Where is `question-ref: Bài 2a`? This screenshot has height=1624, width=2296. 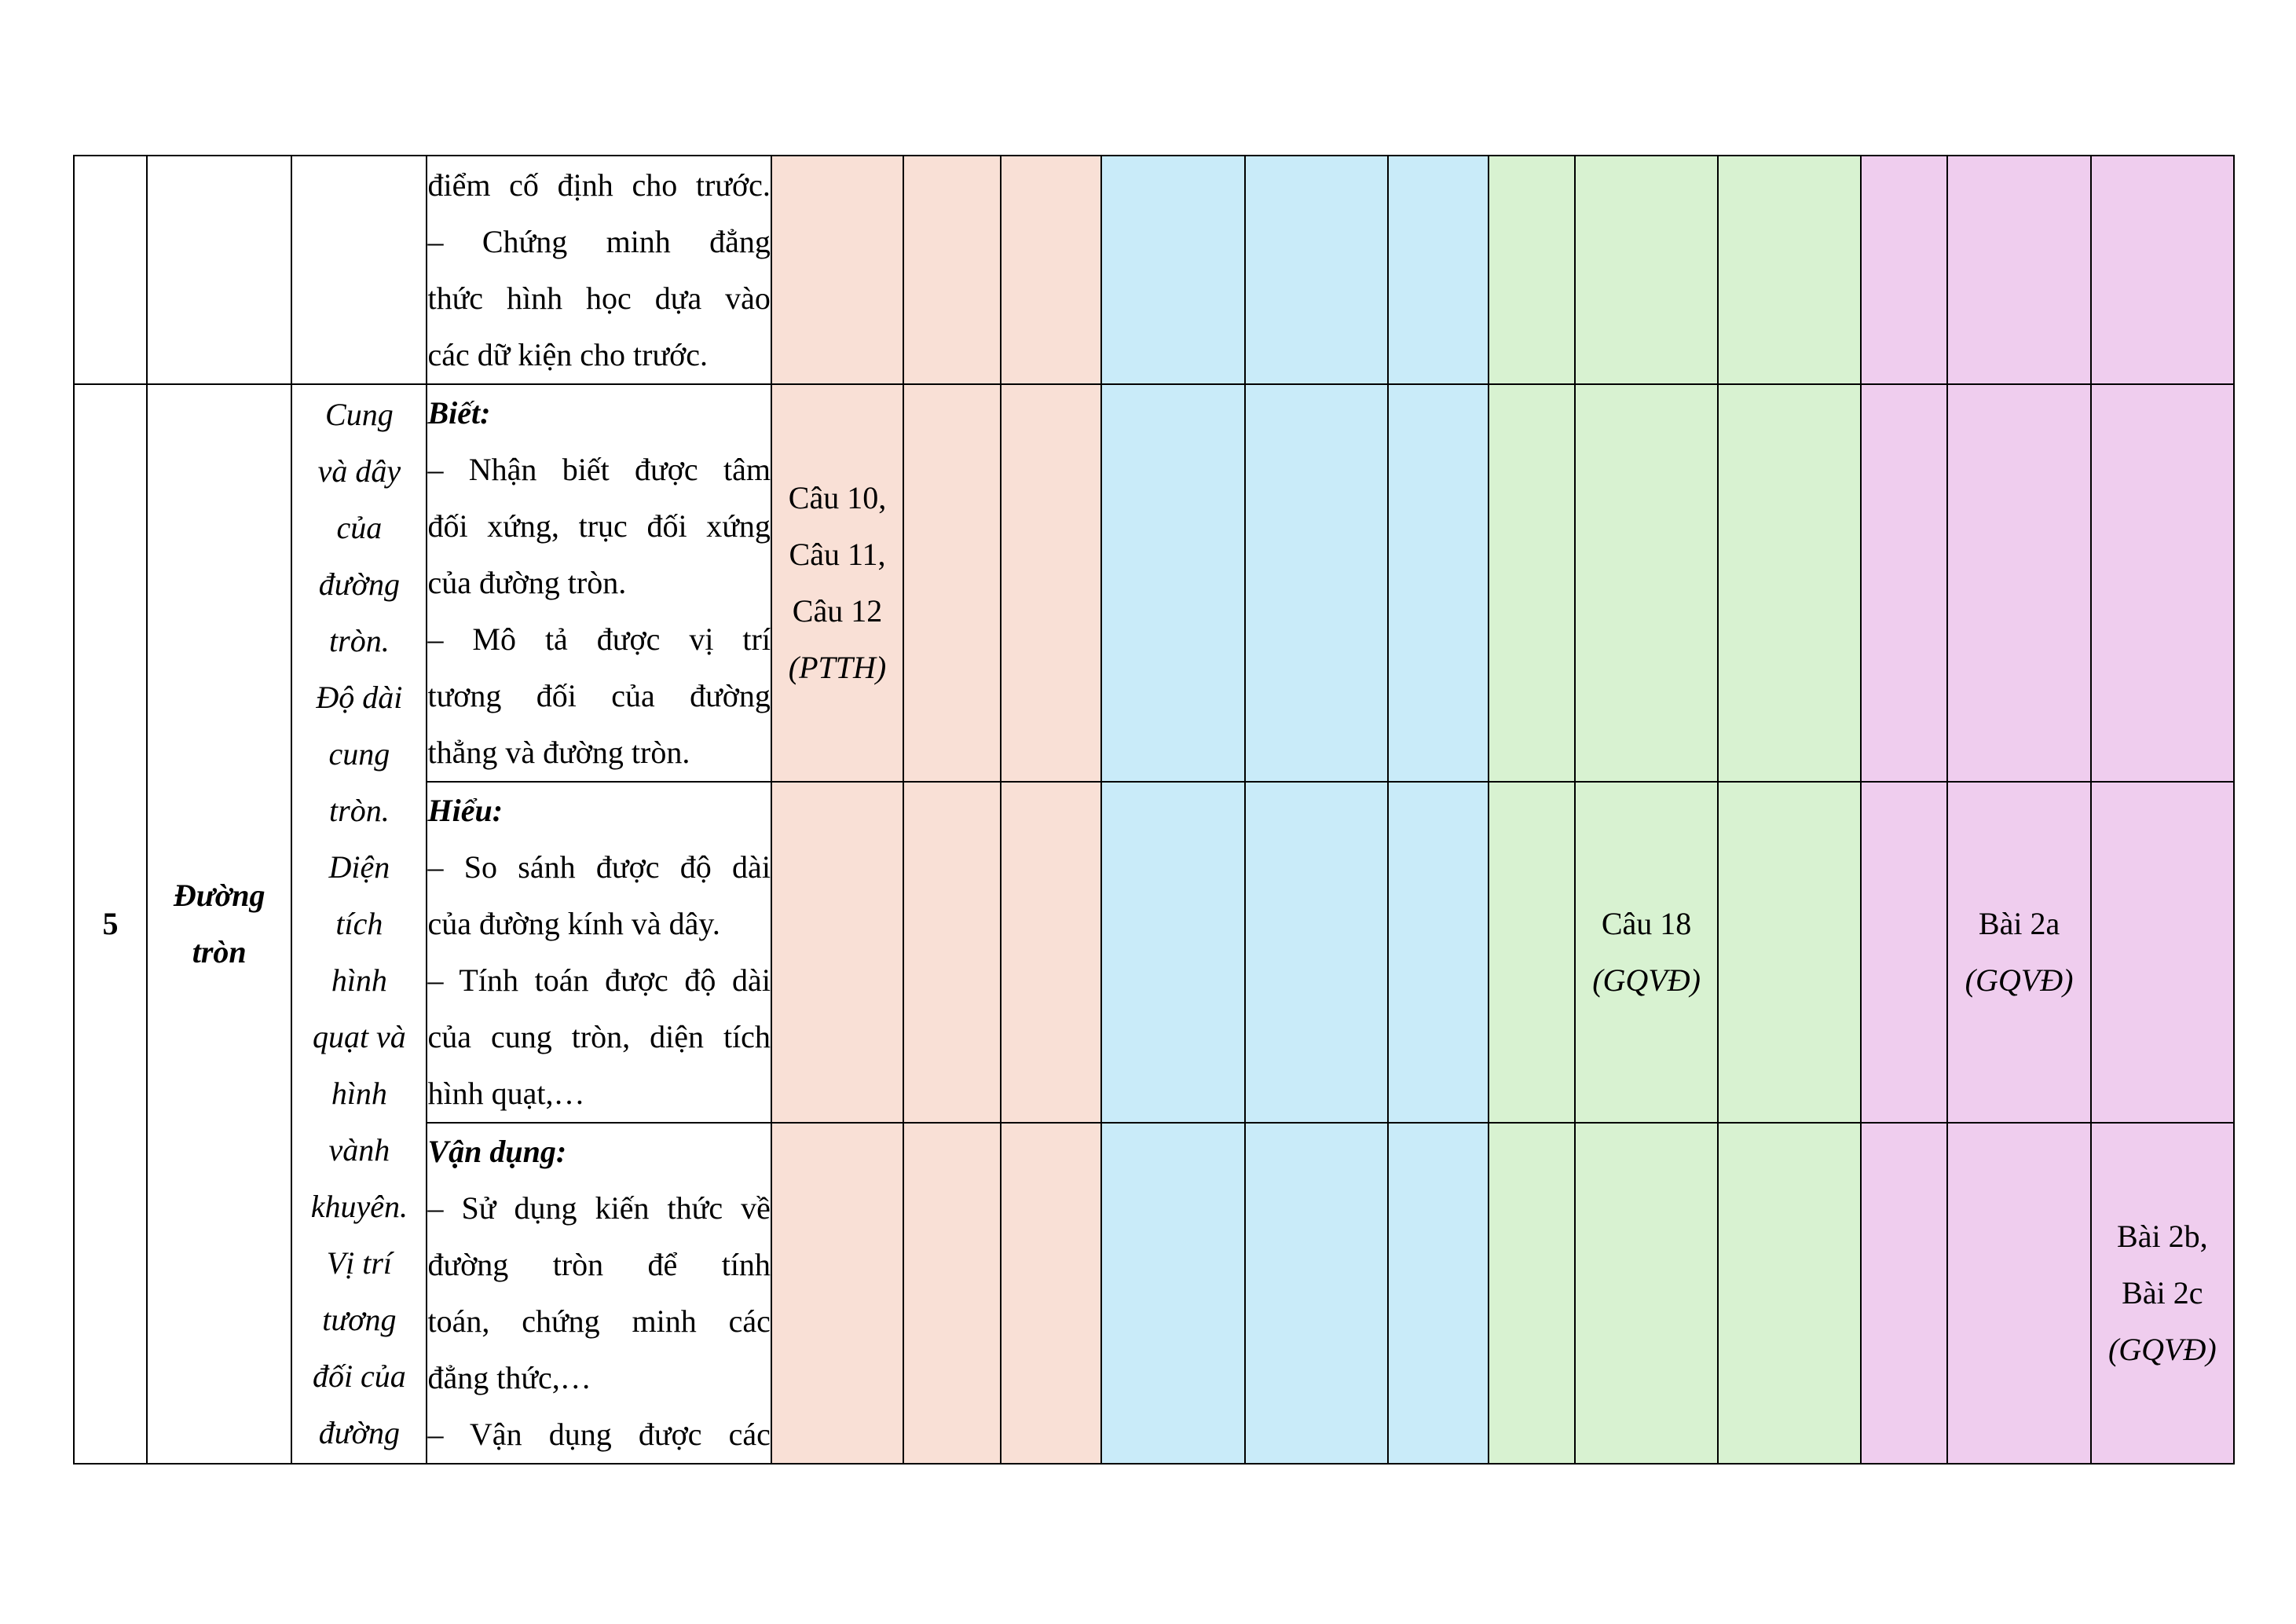 question-ref: Bài 2a is located at coordinates (2019, 923).